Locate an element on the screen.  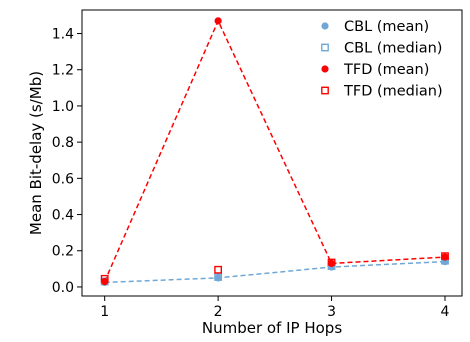
legend-label: TFD (median) is located at coordinates (393, 92).